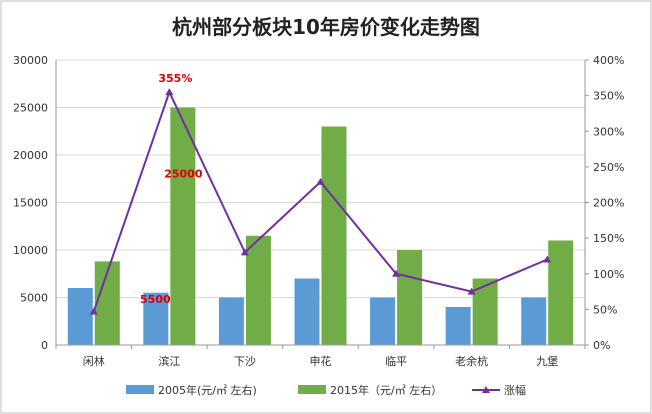 This screenshot has height=414, width=652. I want to click on y-right-tick-label: 50%, so click(605, 309).